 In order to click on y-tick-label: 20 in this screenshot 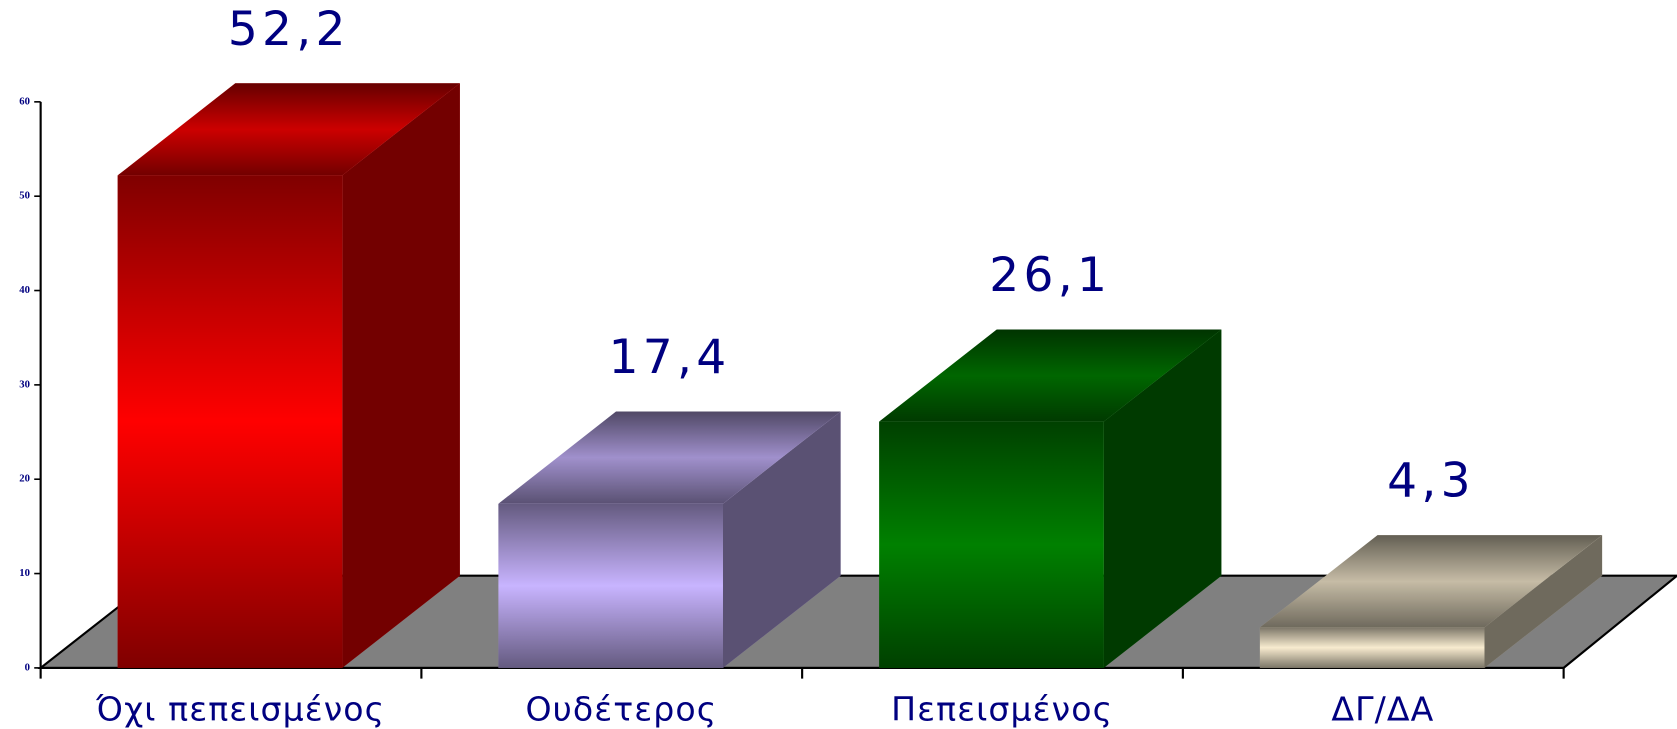, I will do `click(24, 479)`.